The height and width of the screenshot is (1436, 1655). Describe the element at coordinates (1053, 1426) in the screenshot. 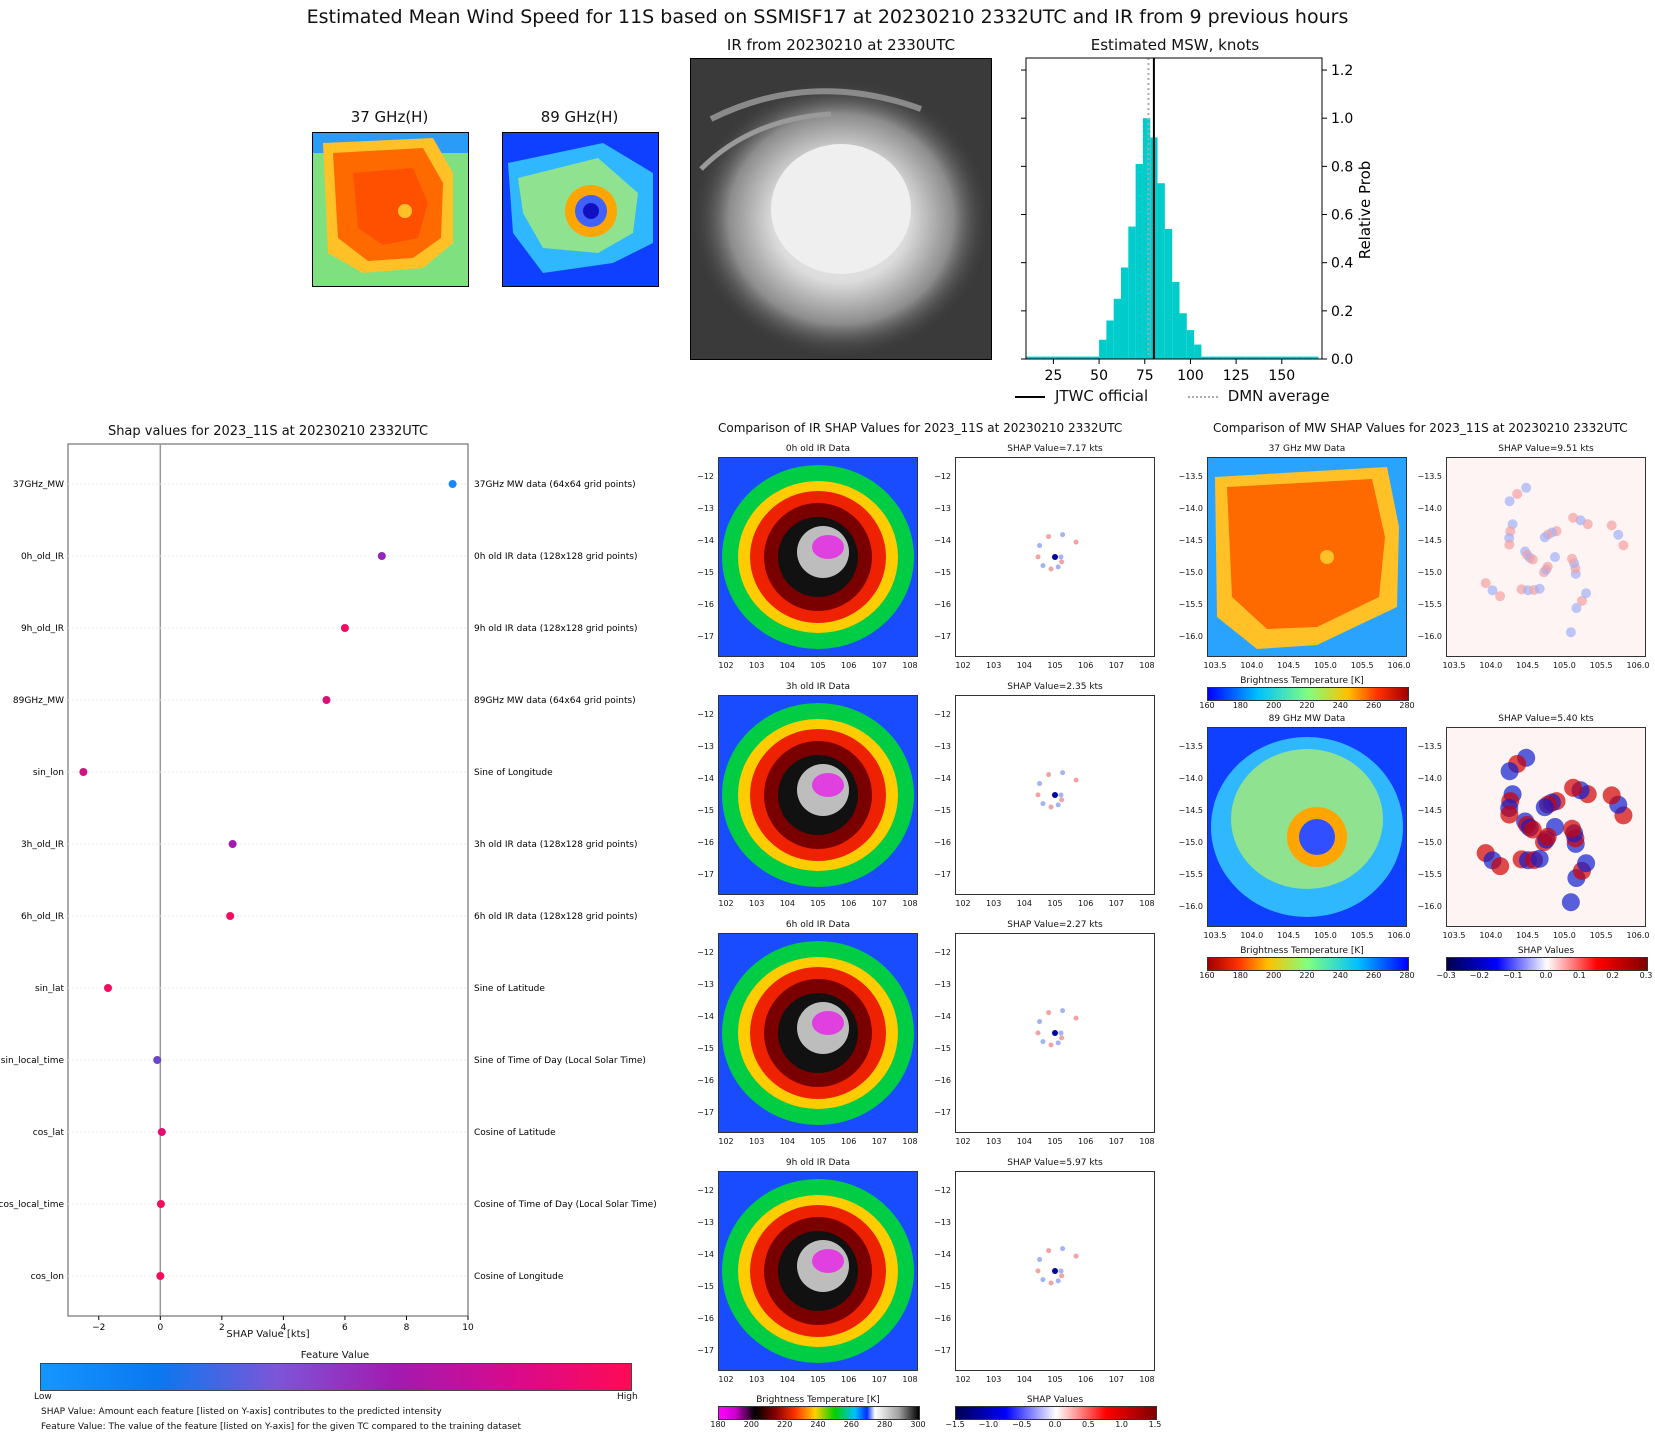

I see `ir-shap-ticks: −1.5 −1.0 −0.5 0.0 0.5 1.0 1.5` at that location.